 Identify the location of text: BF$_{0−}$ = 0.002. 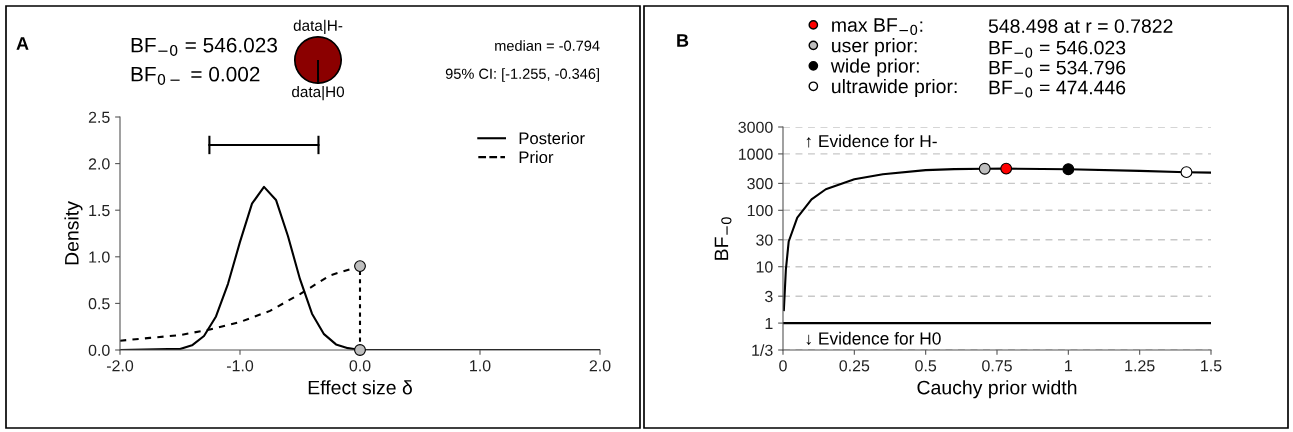
(195, 75).